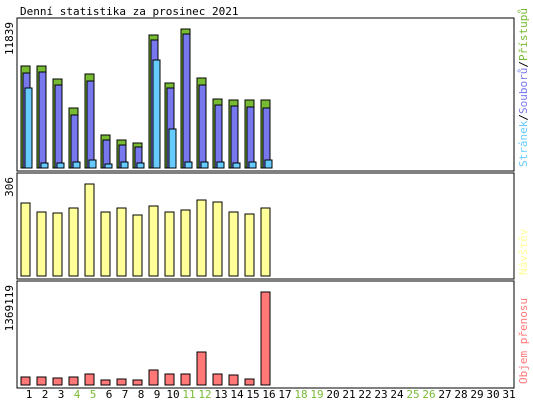  I want to click on day-label: 20, so click(332, 394).